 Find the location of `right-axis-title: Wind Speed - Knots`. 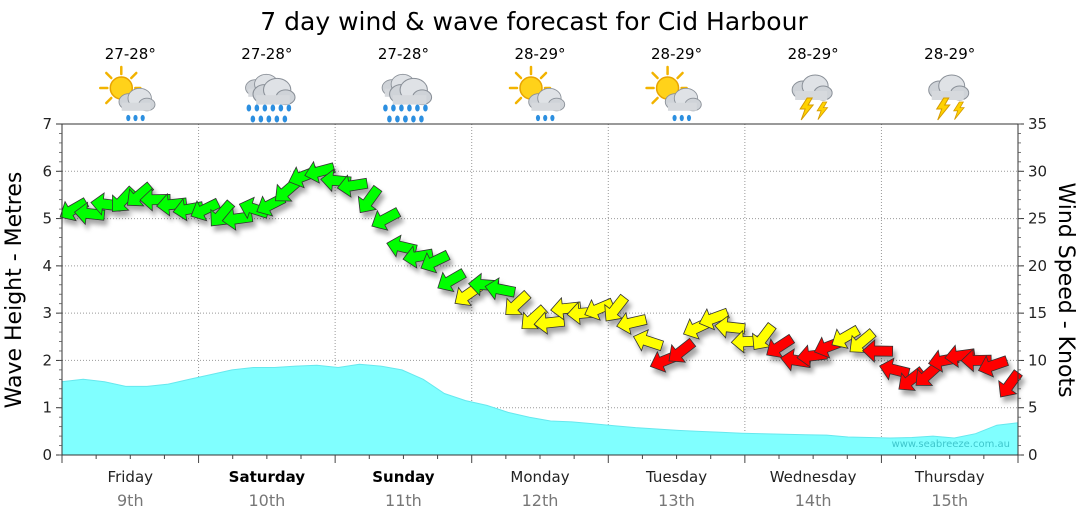

right-axis-title: Wind Speed - Knots is located at coordinates (1065, 289).